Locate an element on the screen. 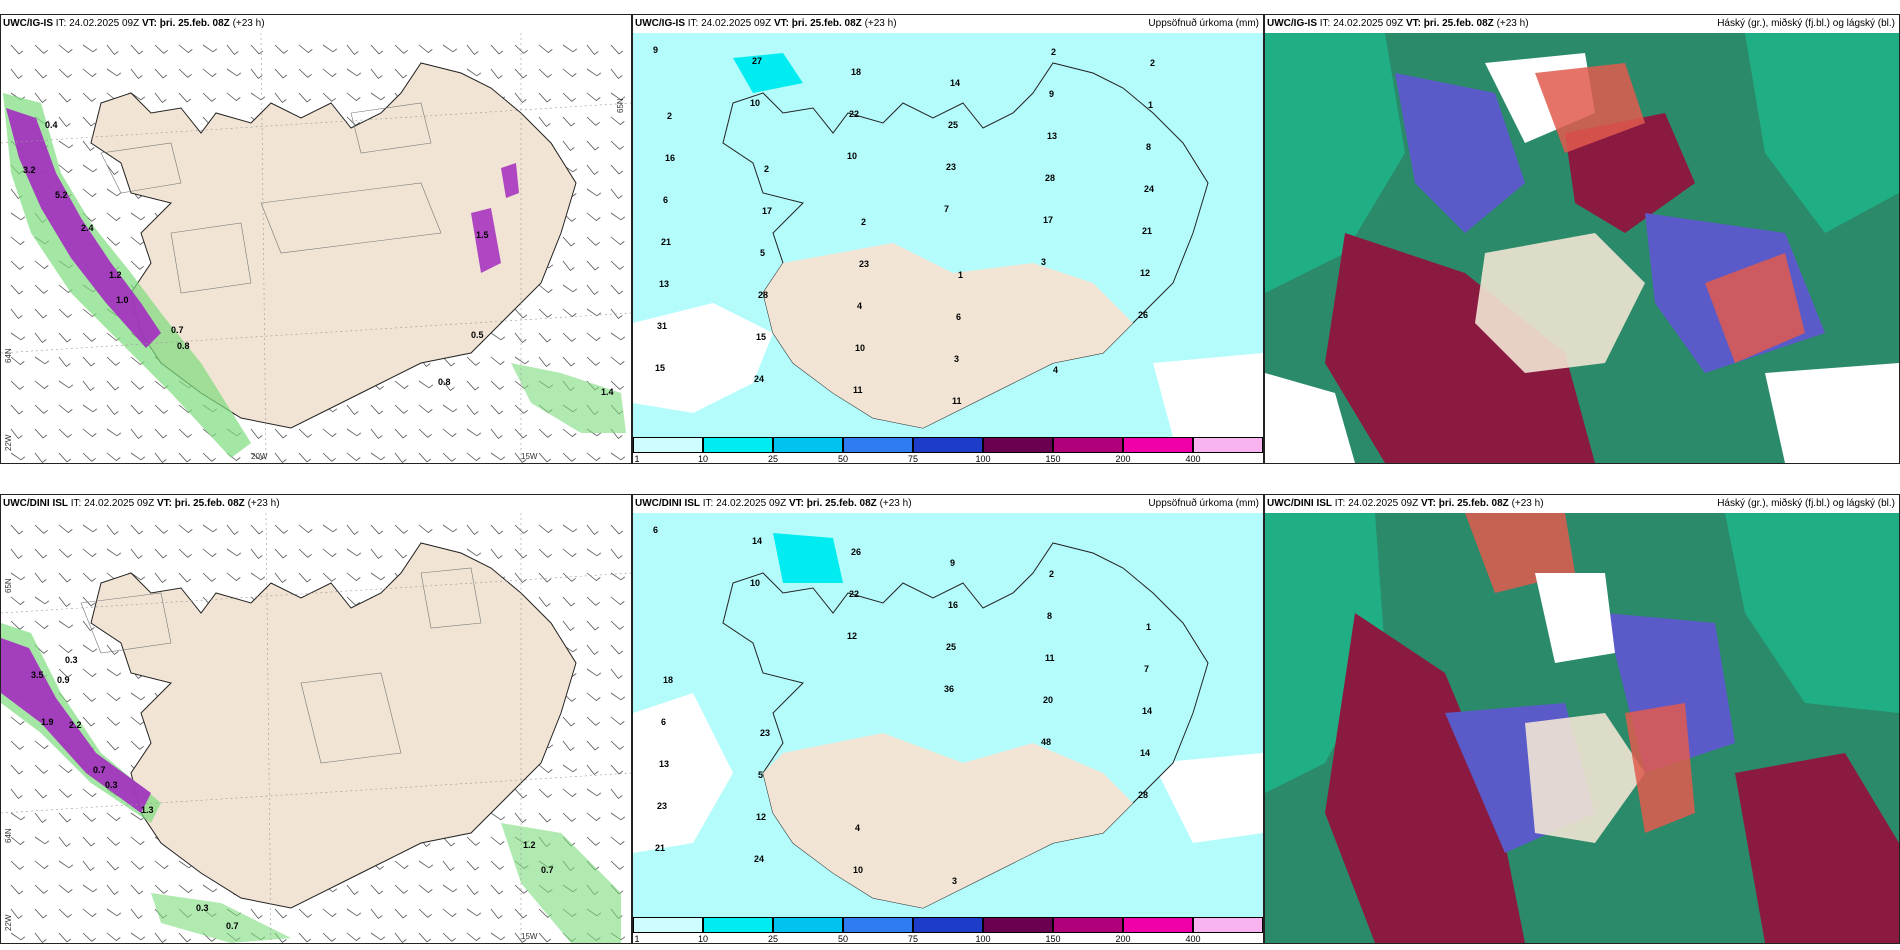  precip-value: 10 is located at coordinates (860, 348).